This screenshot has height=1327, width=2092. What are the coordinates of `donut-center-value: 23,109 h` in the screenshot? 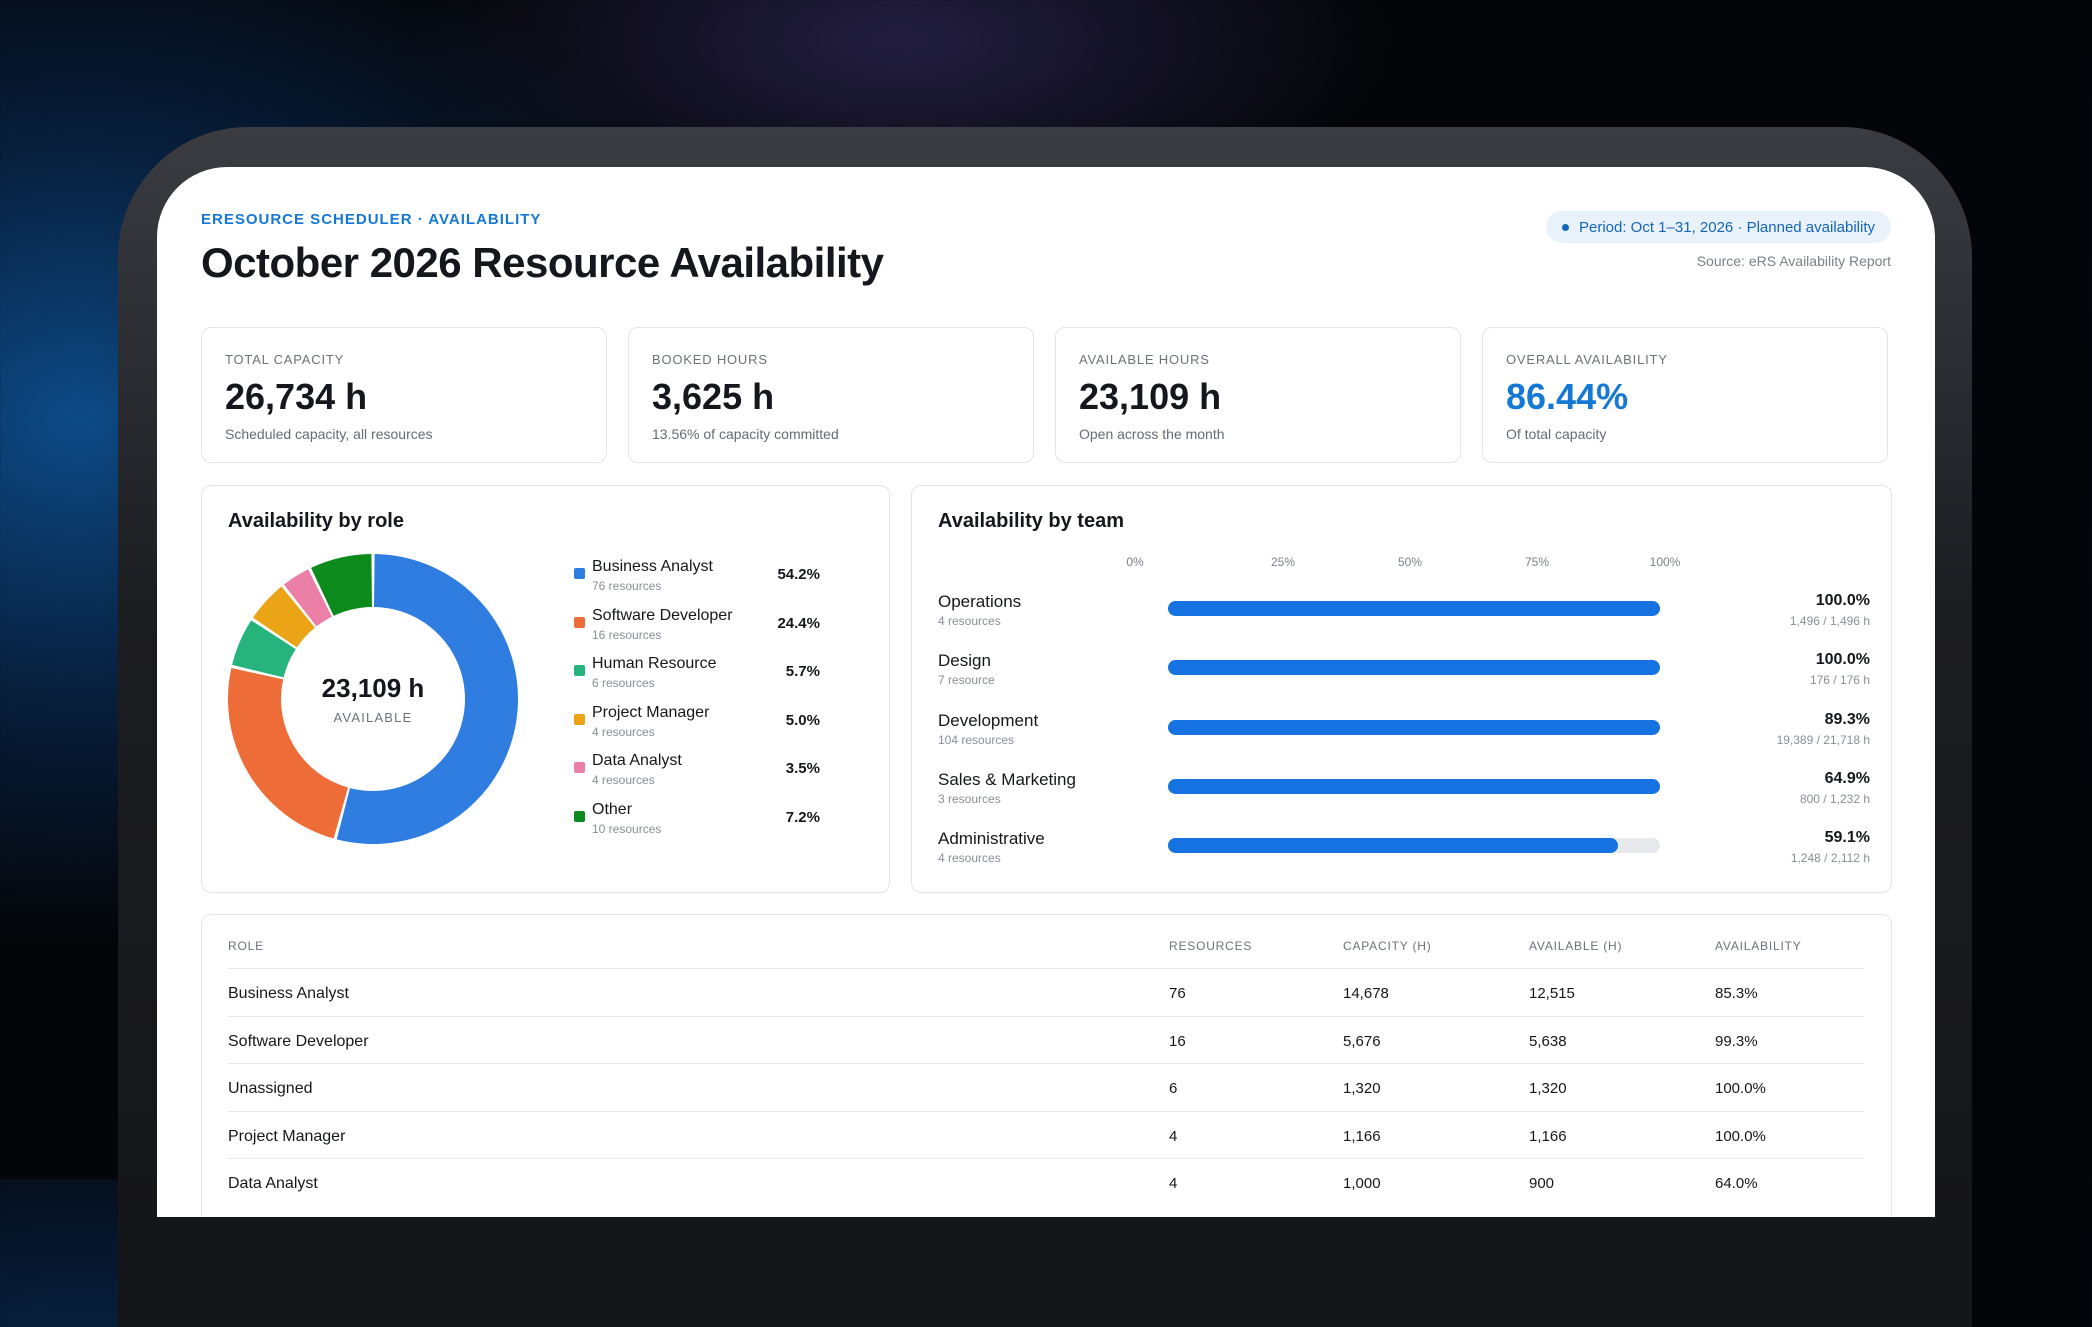 It's located at (373, 688).